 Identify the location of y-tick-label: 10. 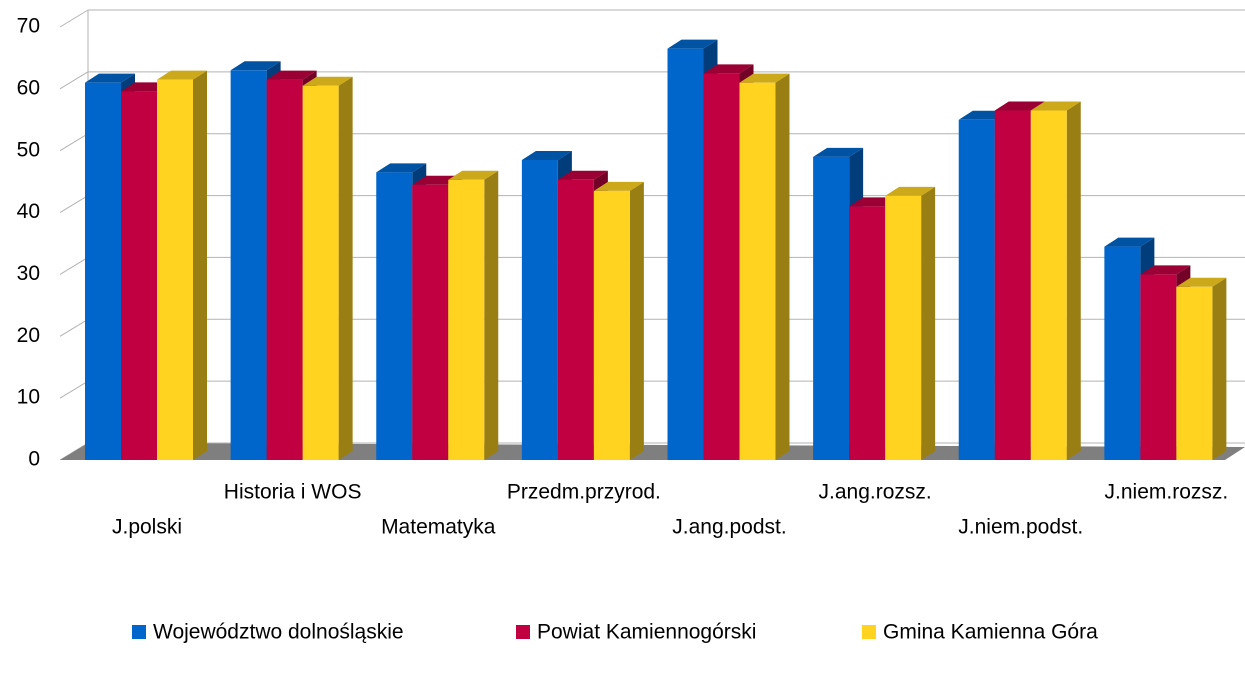
(28, 397).